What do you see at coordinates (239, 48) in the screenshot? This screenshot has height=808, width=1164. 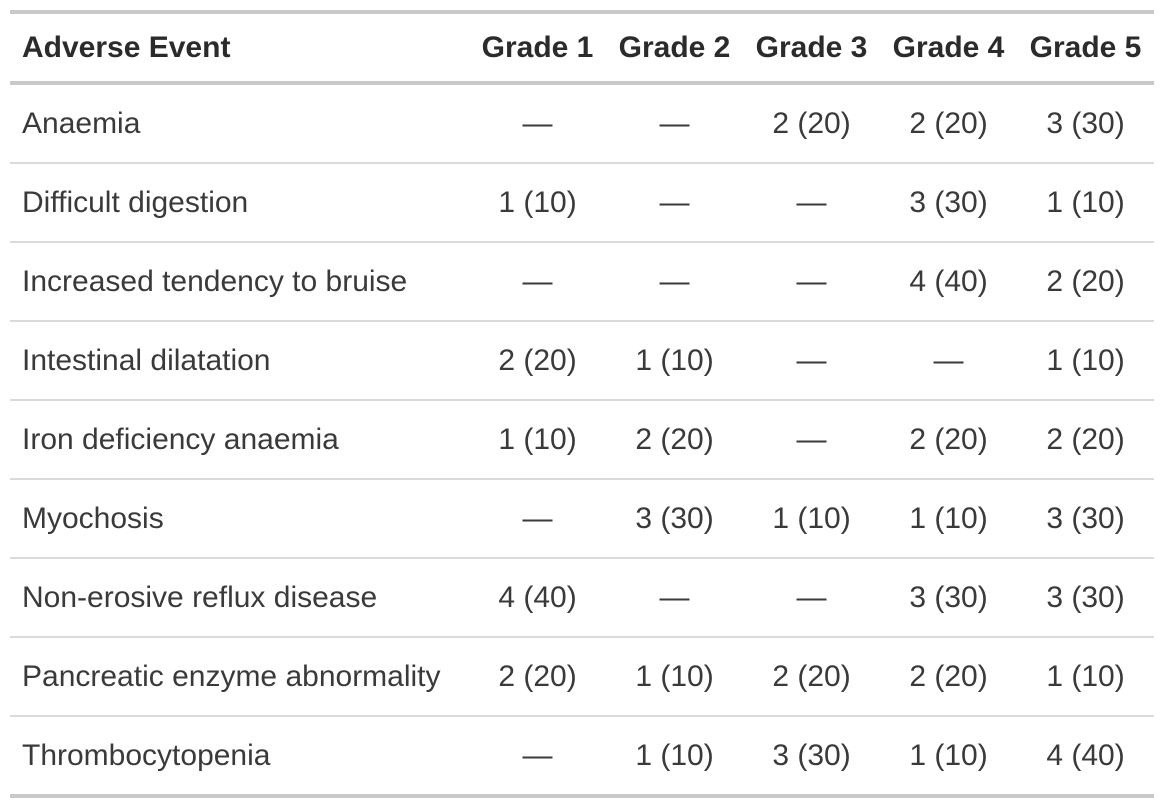 I see `column-header-adverse-event: Adverse Event` at bounding box center [239, 48].